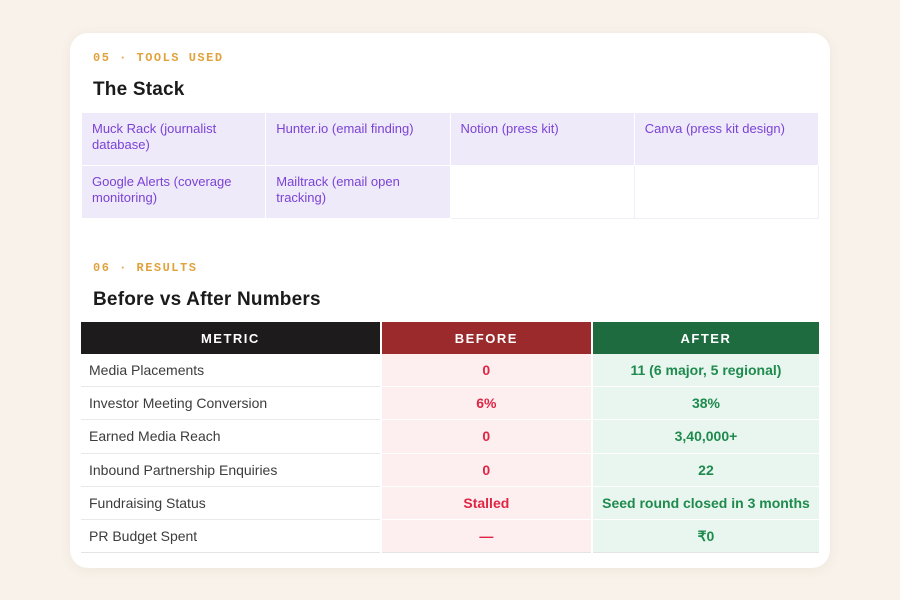 The height and width of the screenshot is (600, 900). I want to click on table-header-row: METRIC BEFORE AFTER, so click(450, 338).